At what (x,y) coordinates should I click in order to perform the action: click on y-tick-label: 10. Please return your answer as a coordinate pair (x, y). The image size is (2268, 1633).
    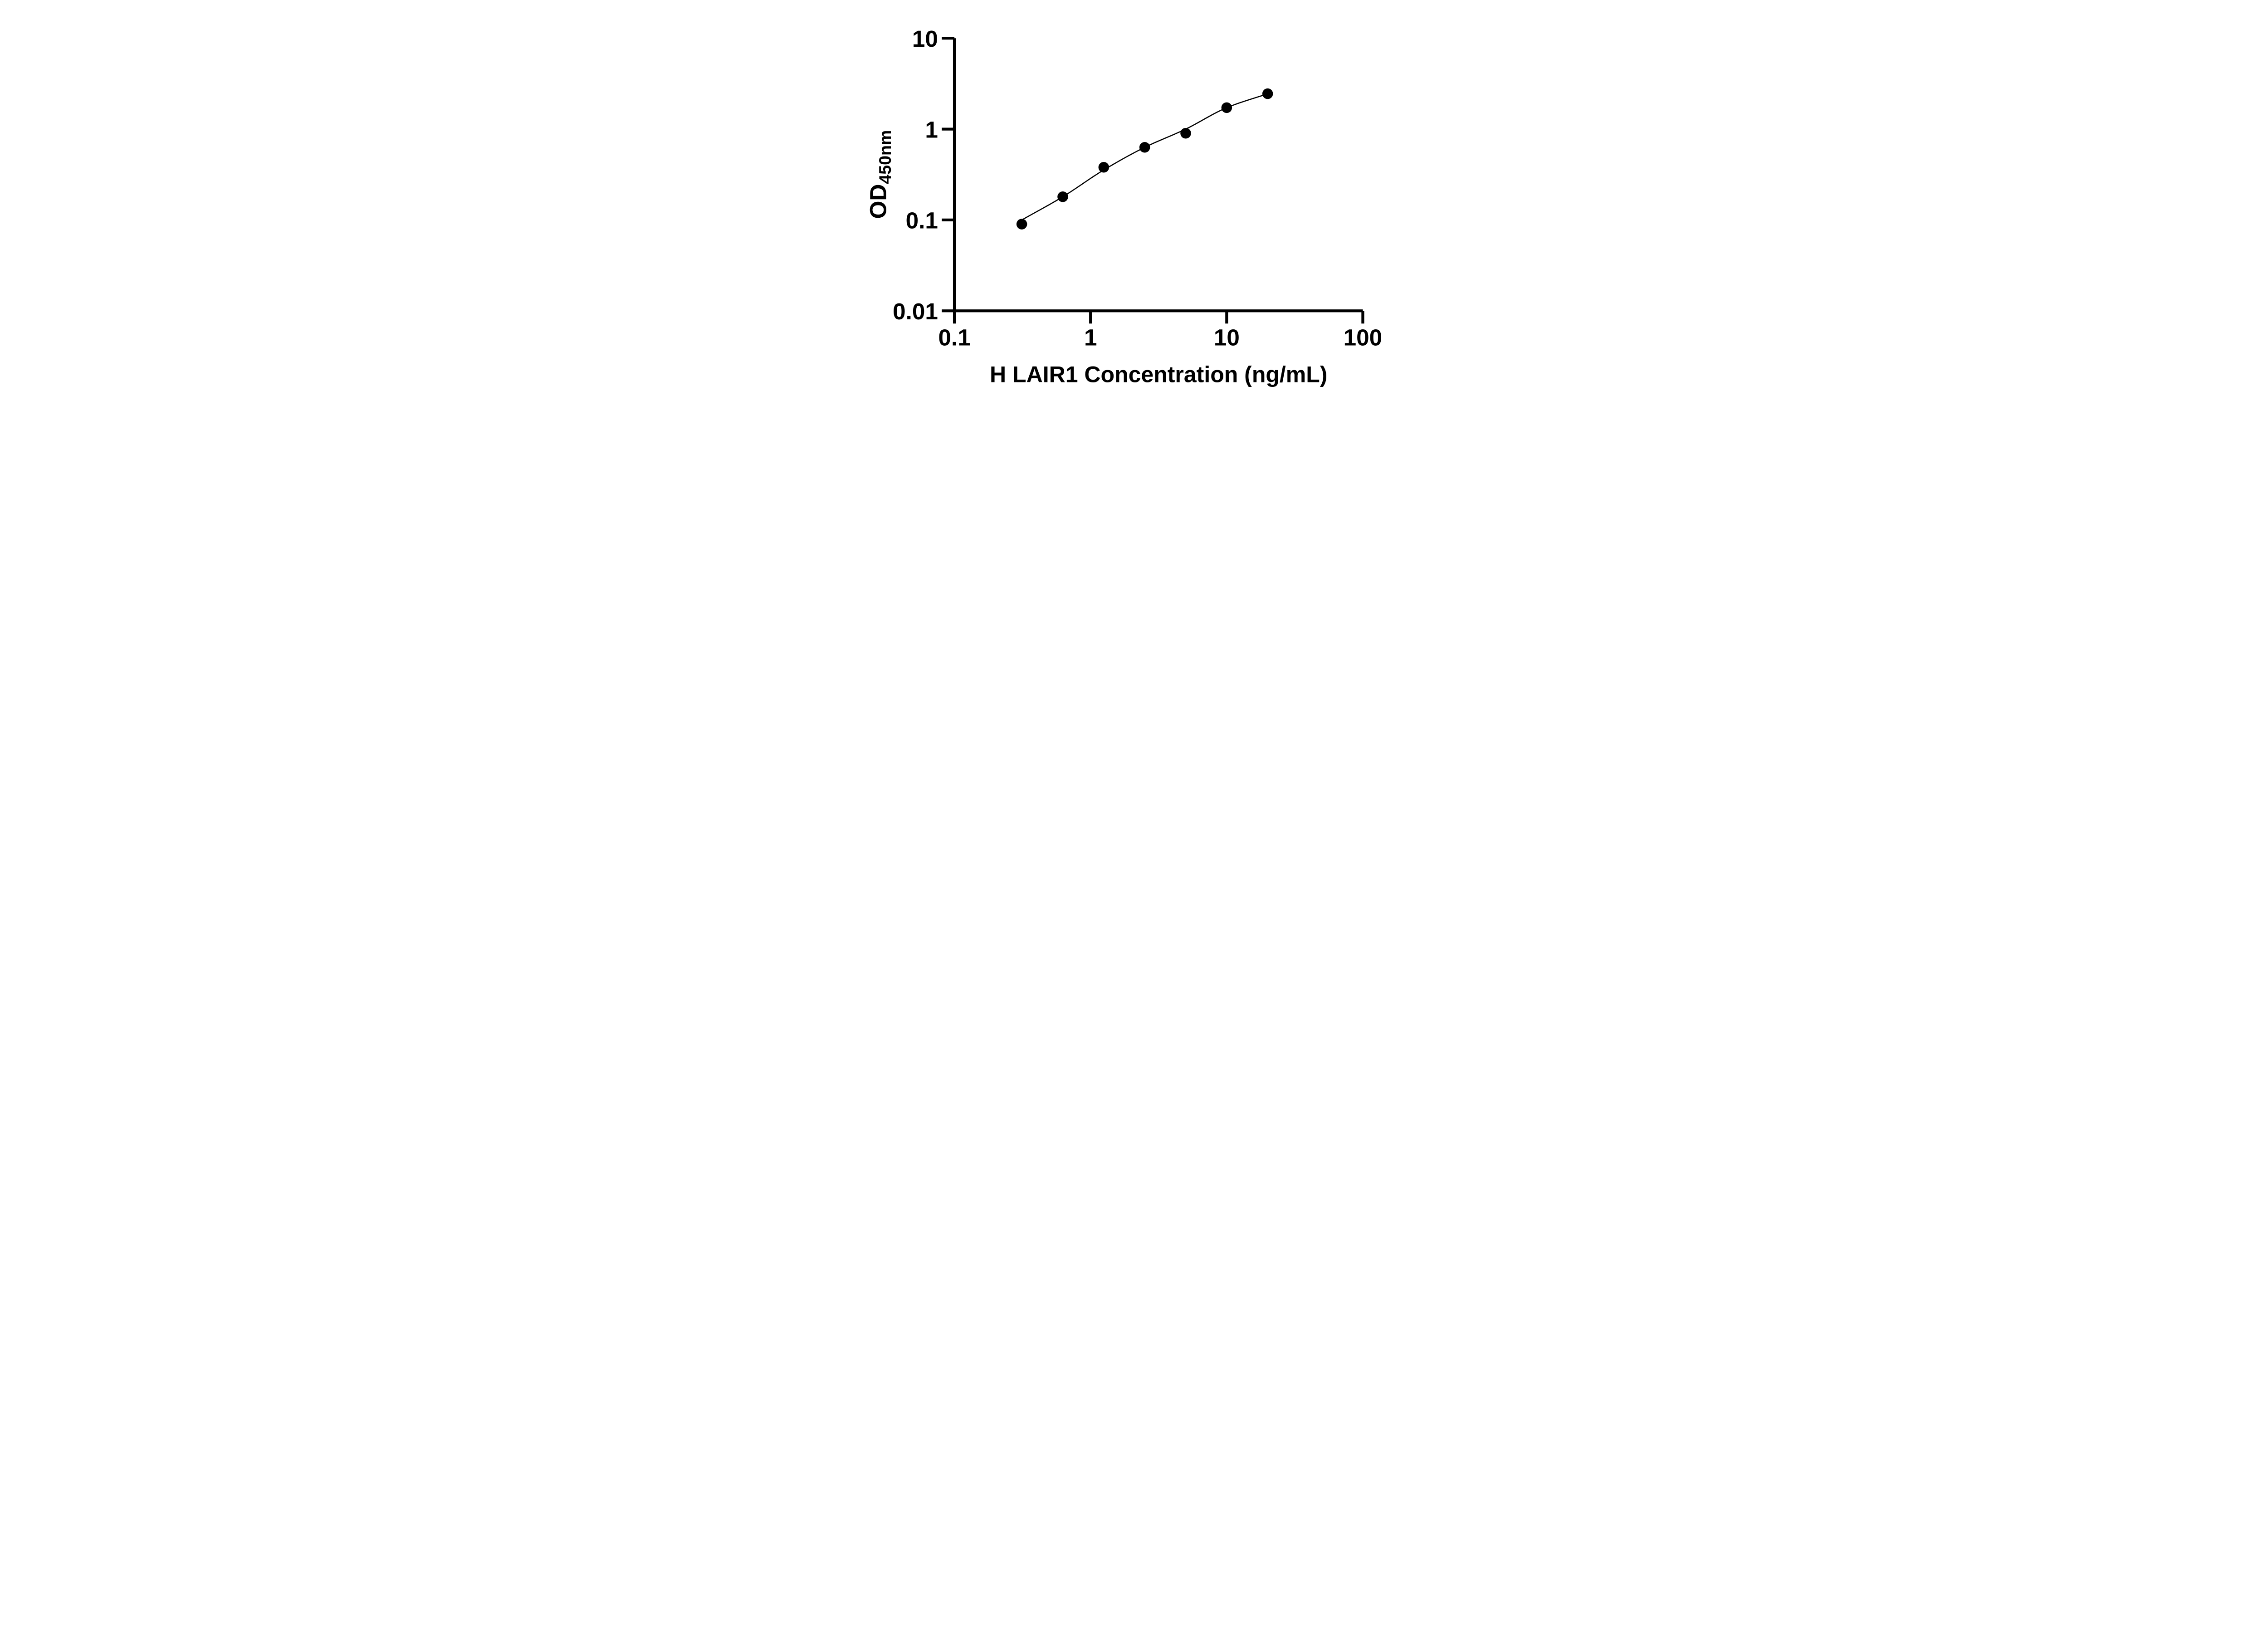
    Looking at the image, I should click on (925, 39).